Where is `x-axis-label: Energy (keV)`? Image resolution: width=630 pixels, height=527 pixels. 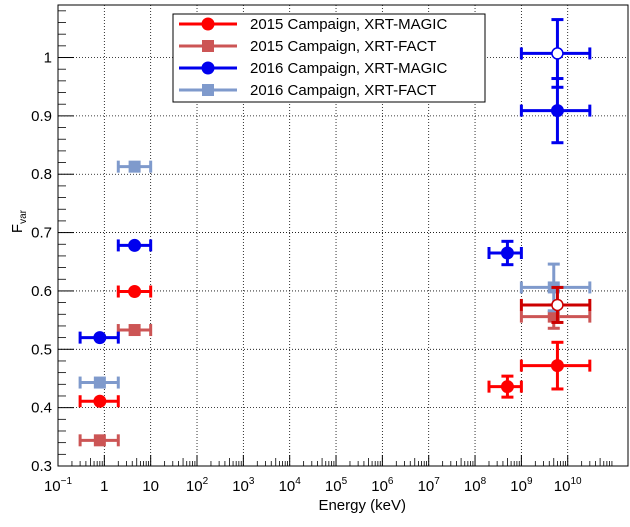 x-axis-label: Energy (keV) is located at coordinates (362, 505).